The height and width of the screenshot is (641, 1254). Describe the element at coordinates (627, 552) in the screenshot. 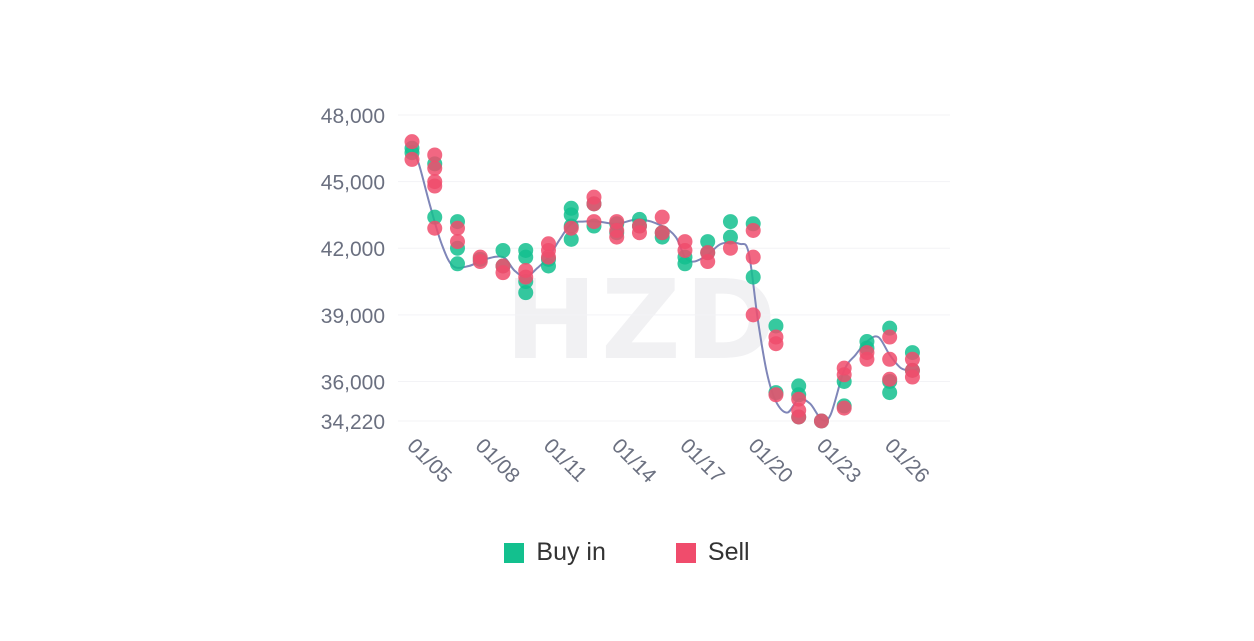

I see `chart-legend: Buy in Sell` at that location.